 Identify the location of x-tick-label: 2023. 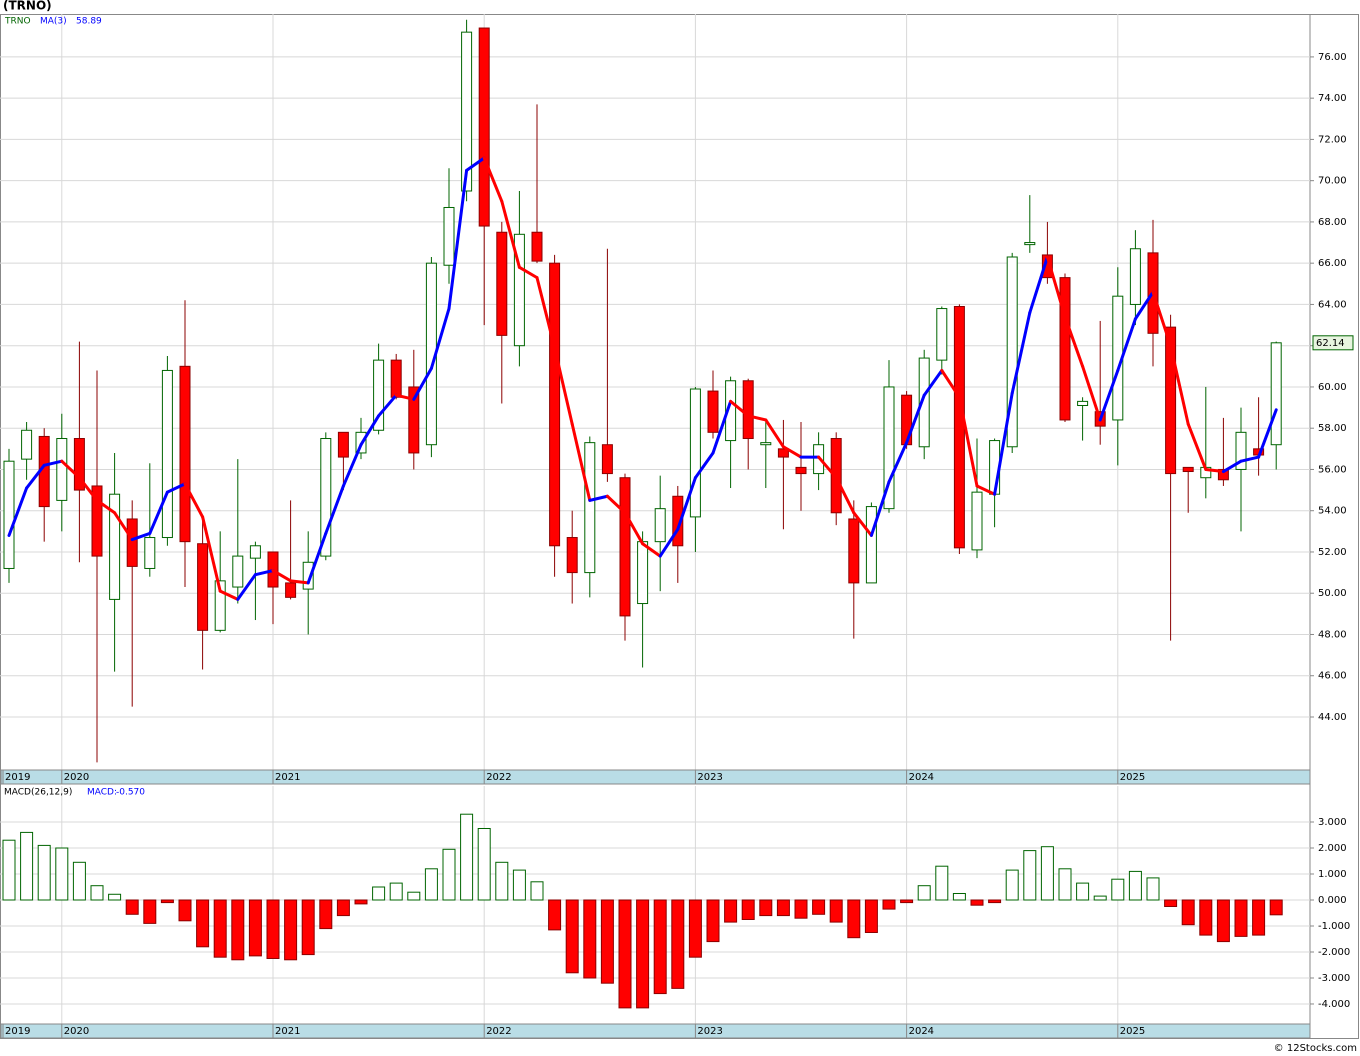
(709, 777).